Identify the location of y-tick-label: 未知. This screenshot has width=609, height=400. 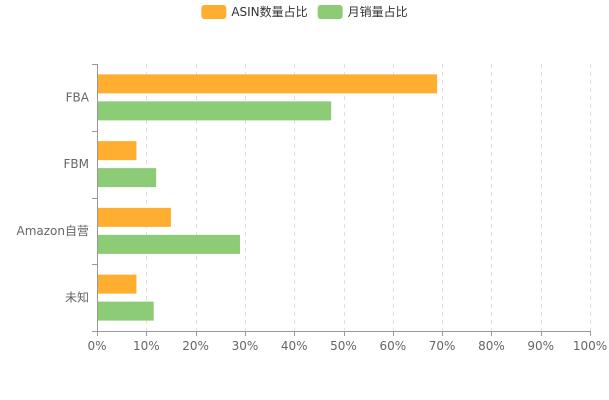
(77, 298).